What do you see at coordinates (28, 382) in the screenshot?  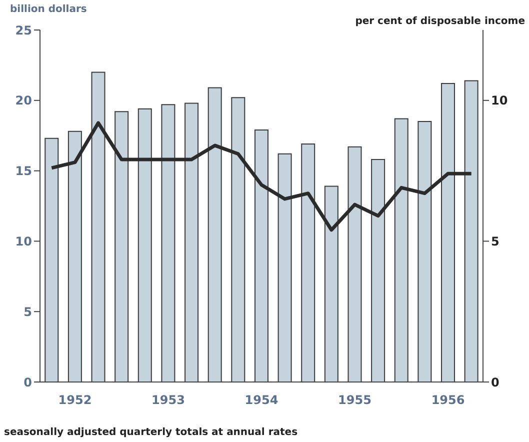 I see `y-tick-label: 0` at bounding box center [28, 382].